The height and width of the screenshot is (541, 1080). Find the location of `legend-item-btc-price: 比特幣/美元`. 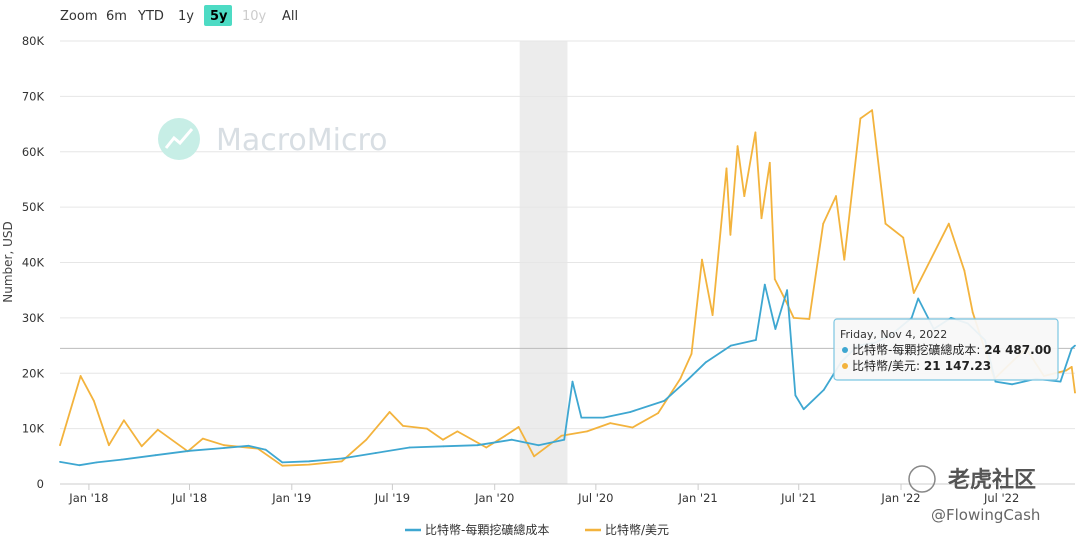

legend-item-btc-price: 比特幣/美元 is located at coordinates (637, 529).